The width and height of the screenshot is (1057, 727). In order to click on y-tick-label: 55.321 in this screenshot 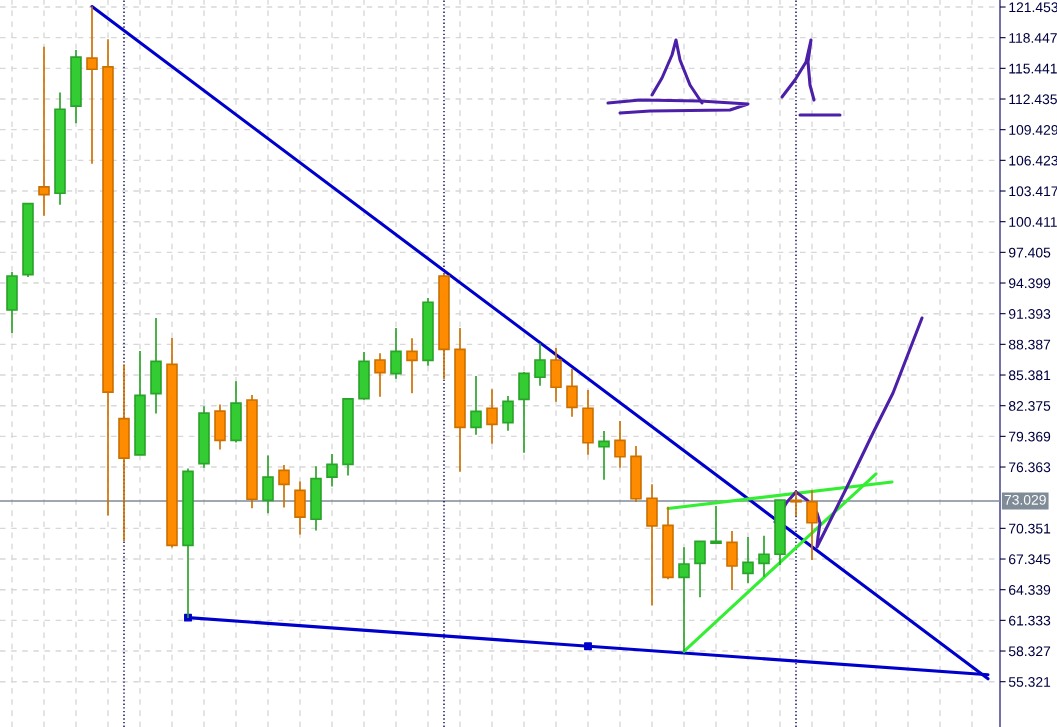, I will do `click(1029, 682)`.